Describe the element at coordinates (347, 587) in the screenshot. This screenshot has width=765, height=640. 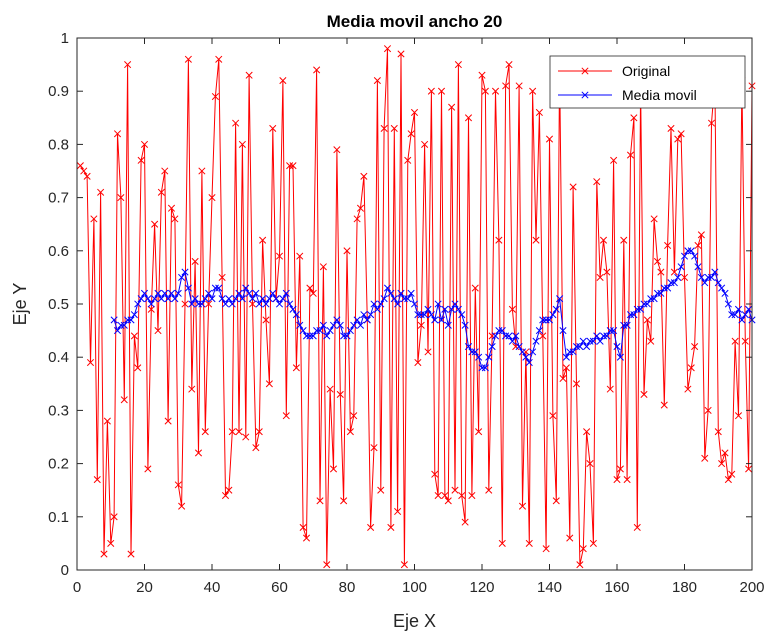
I see `x-tick-label: 80` at that location.